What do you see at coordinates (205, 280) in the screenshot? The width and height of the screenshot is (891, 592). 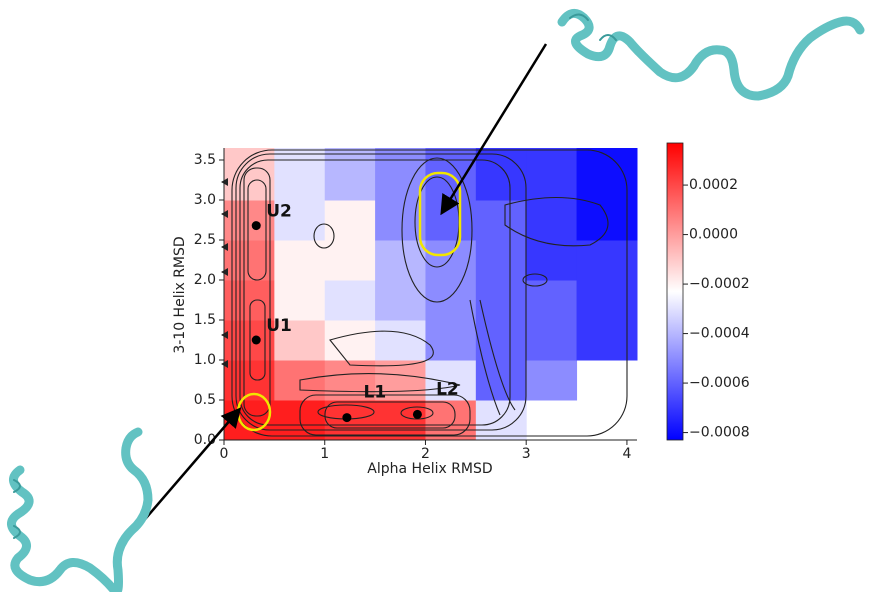 I see `y-tick-label: 2.0` at bounding box center [205, 280].